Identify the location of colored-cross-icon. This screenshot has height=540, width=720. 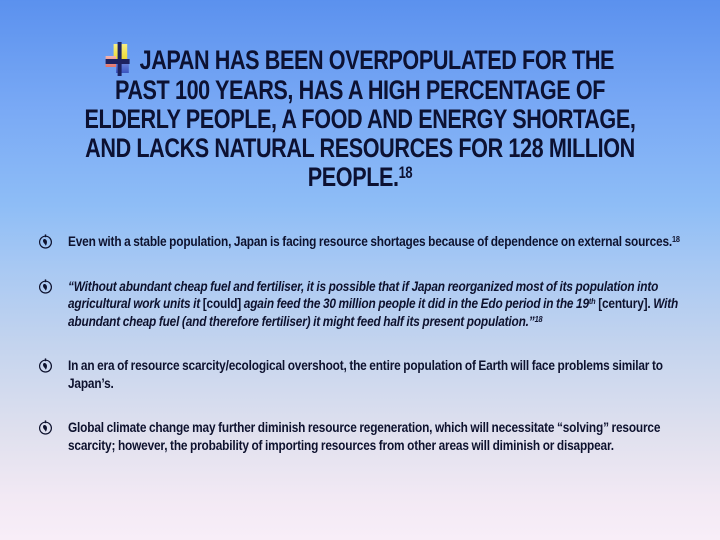
(117, 59).